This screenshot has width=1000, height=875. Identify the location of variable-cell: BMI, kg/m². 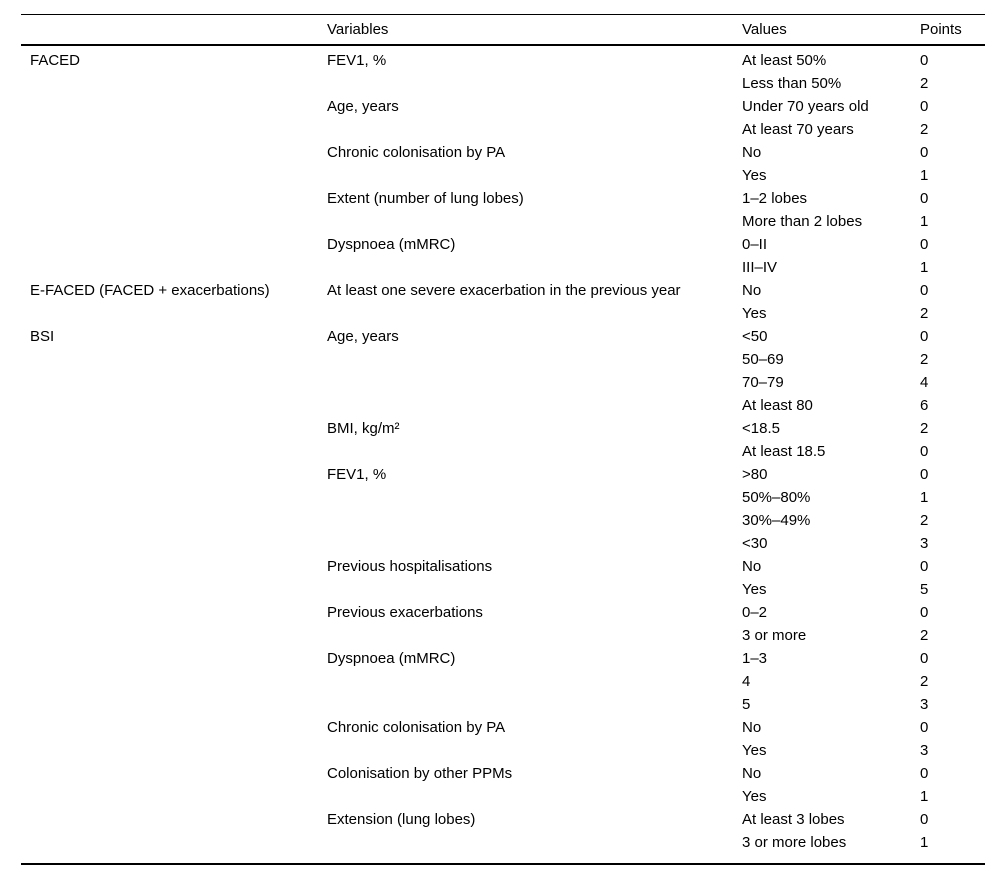
(363, 428).